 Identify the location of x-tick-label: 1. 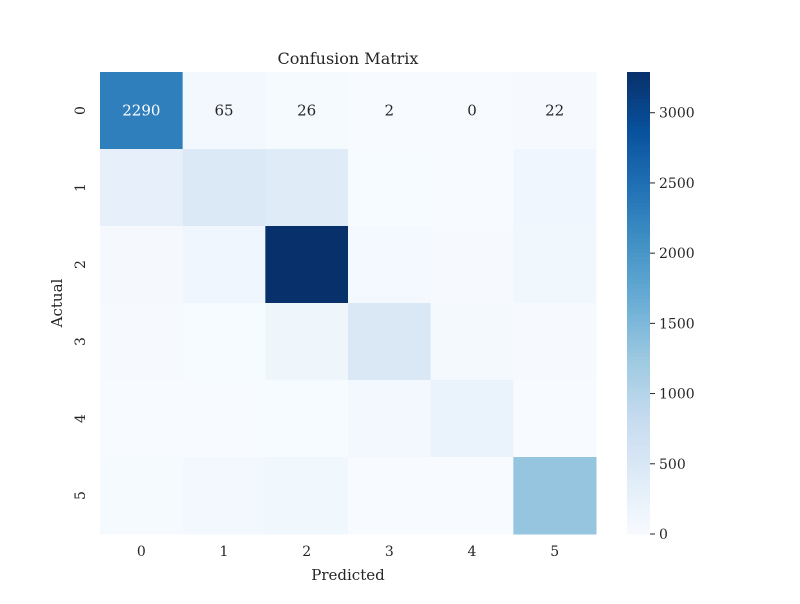
(224, 552).